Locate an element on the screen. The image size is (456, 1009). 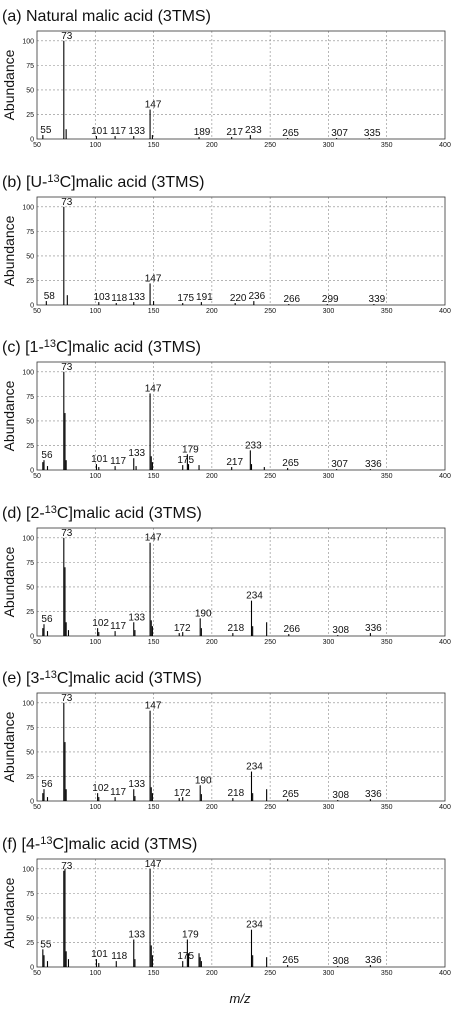
panel-title: (e) [3-13C]malic acid (3TMS) is located at coordinates (102, 678).